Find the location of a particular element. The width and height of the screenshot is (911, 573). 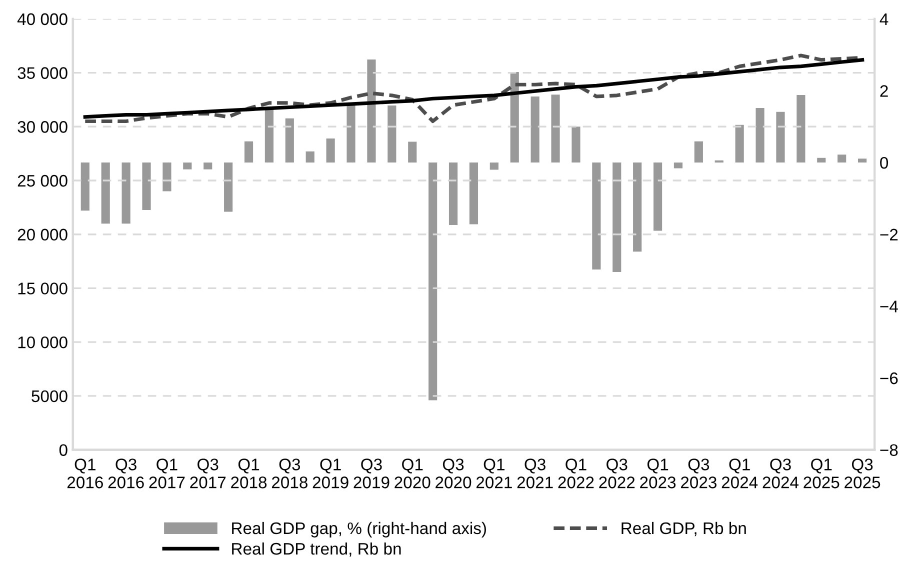

y2-tick-label: −6 is located at coordinates (889, 378).